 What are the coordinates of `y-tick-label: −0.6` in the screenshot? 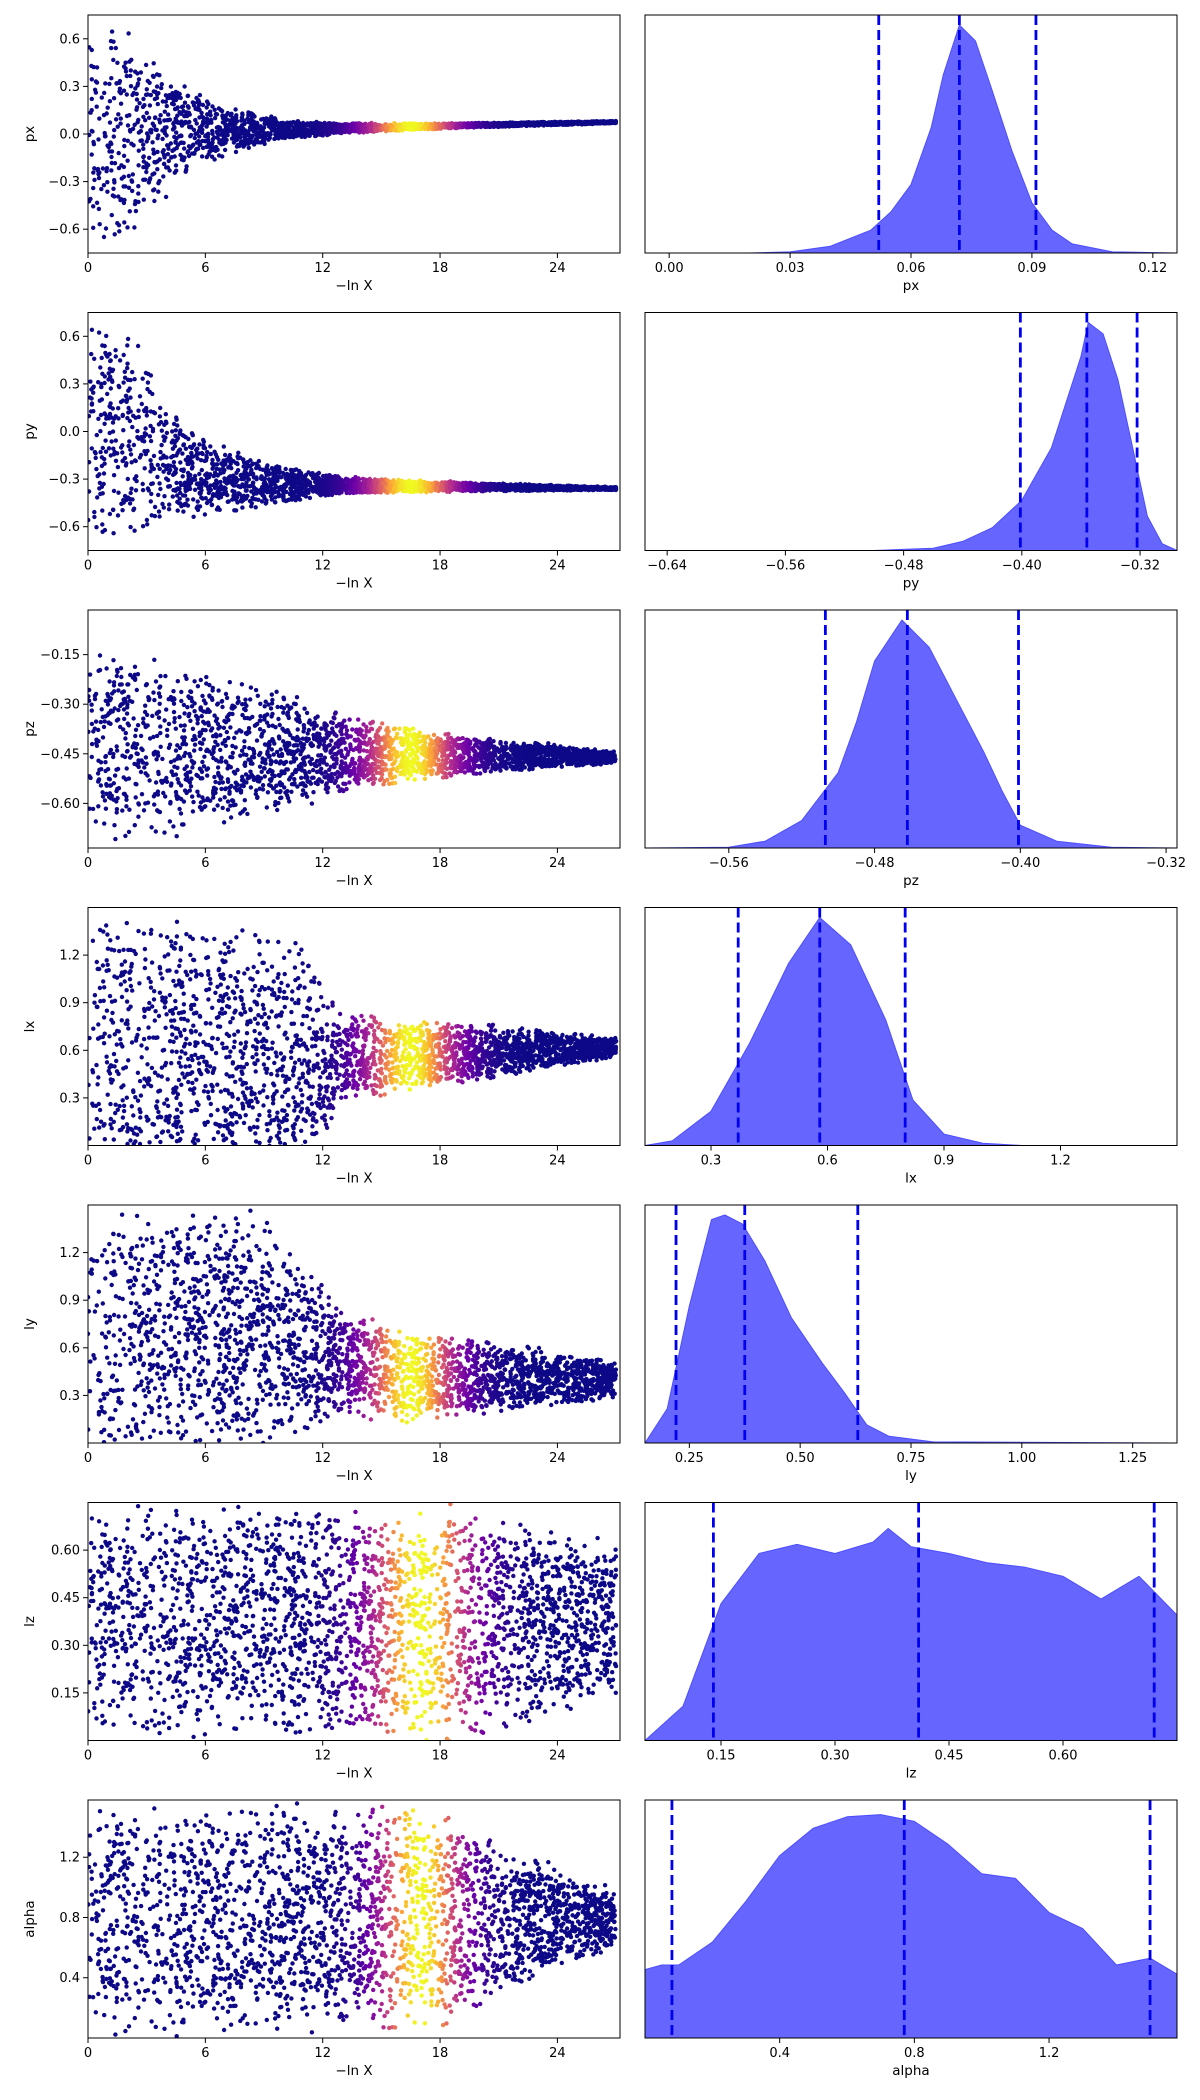 It's located at (64, 230).